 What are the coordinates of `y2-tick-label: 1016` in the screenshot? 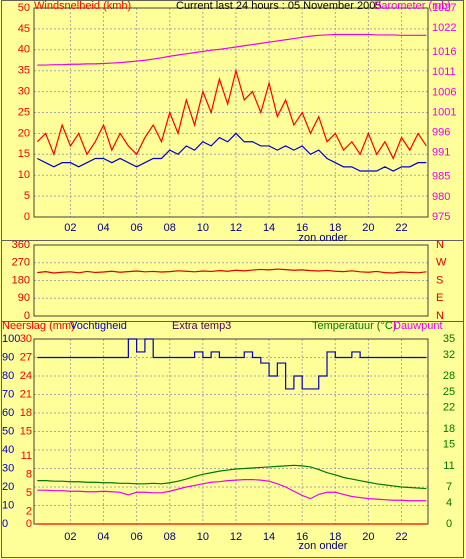 It's located at (444, 52).